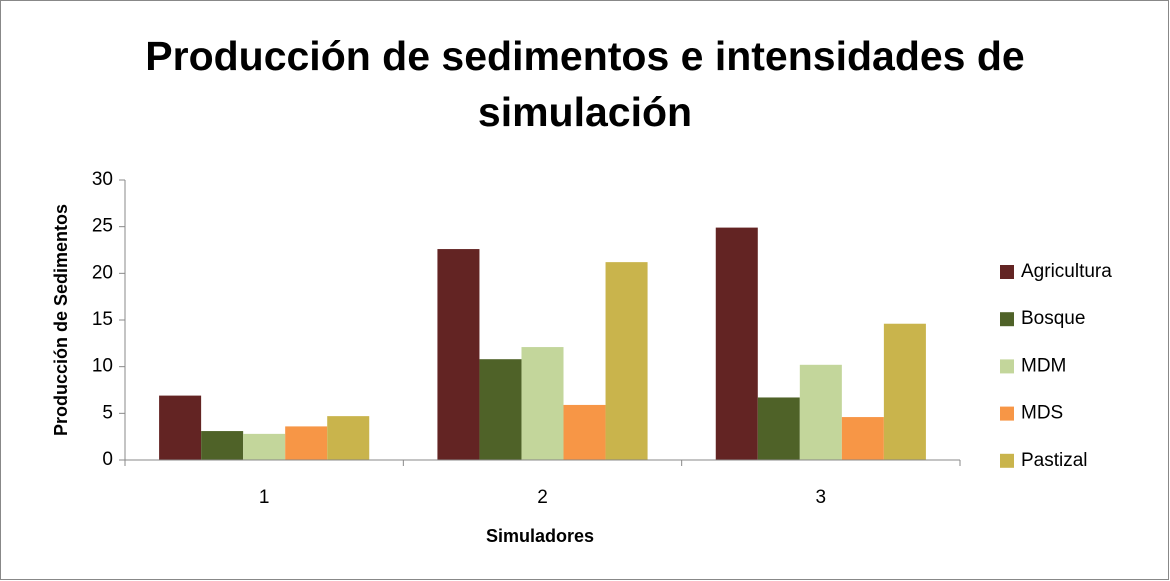  Describe the element at coordinates (102, 272) in the screenshot. I see `y-tick-label: 20` at that location.